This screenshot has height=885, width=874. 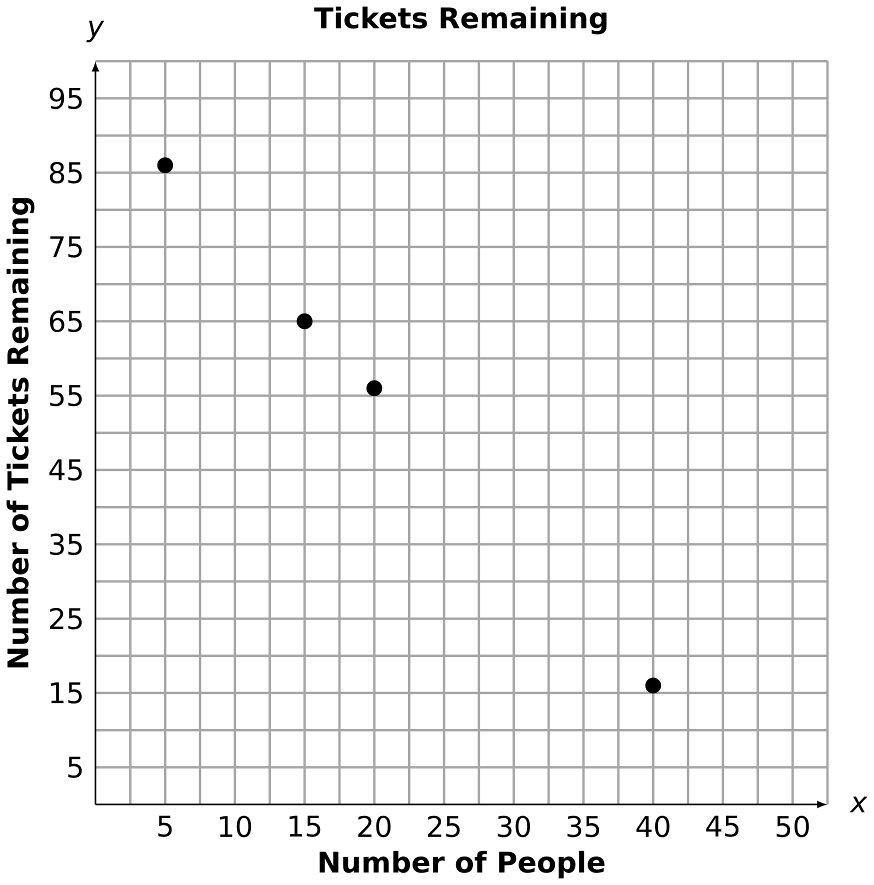 What do you see at coordinates (66, 693) in the screenshot?
I see `y-tick-label: 15` at bounding box center [66, 693].